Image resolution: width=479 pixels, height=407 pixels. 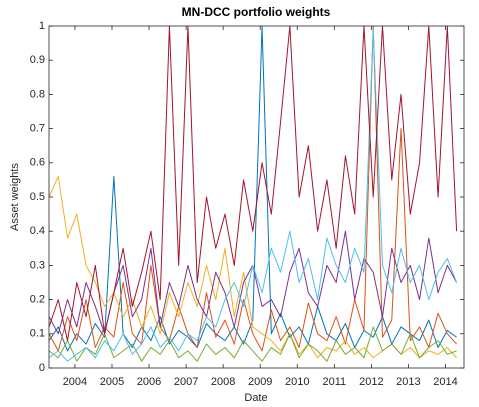 What do you see at coordinates (37, 163) in the screenshot?
I see `y-tick-label: 0.6` at bounding box center [37, 163].